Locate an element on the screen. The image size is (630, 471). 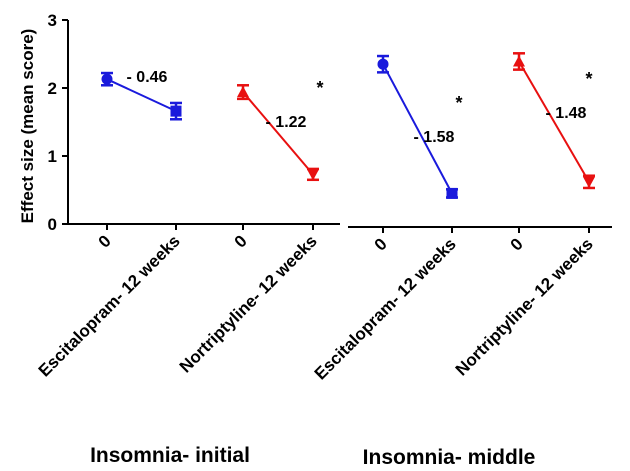
y-tick-label: 2 is located at coordinates (52, 88).